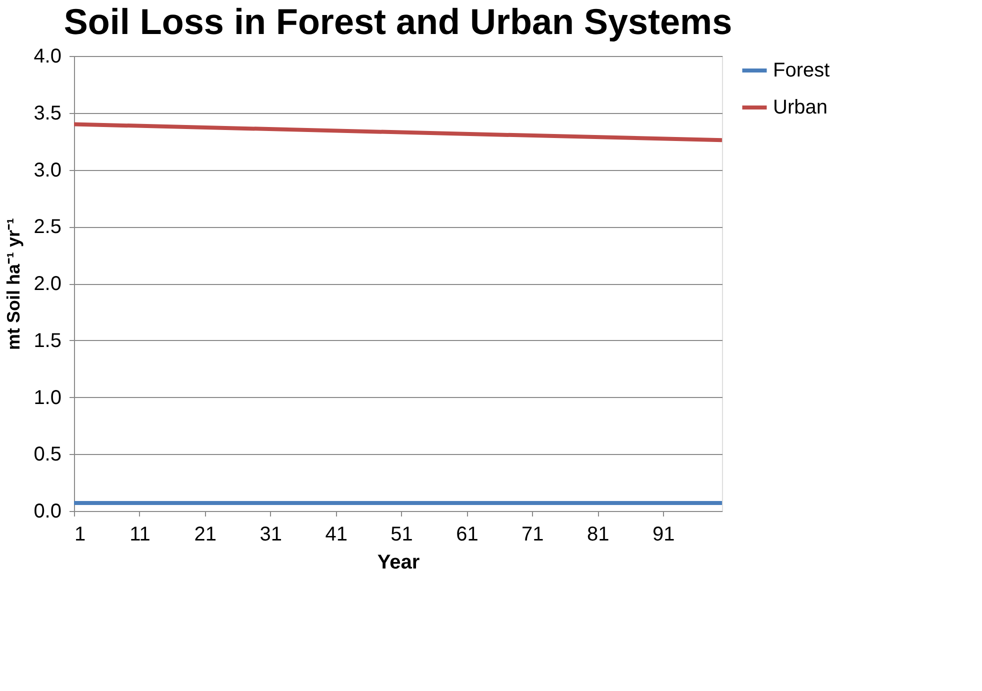 The width and height of the screenshot is (982, 691). I want to click on y-tick-label: 2.0, so click(48, 284).